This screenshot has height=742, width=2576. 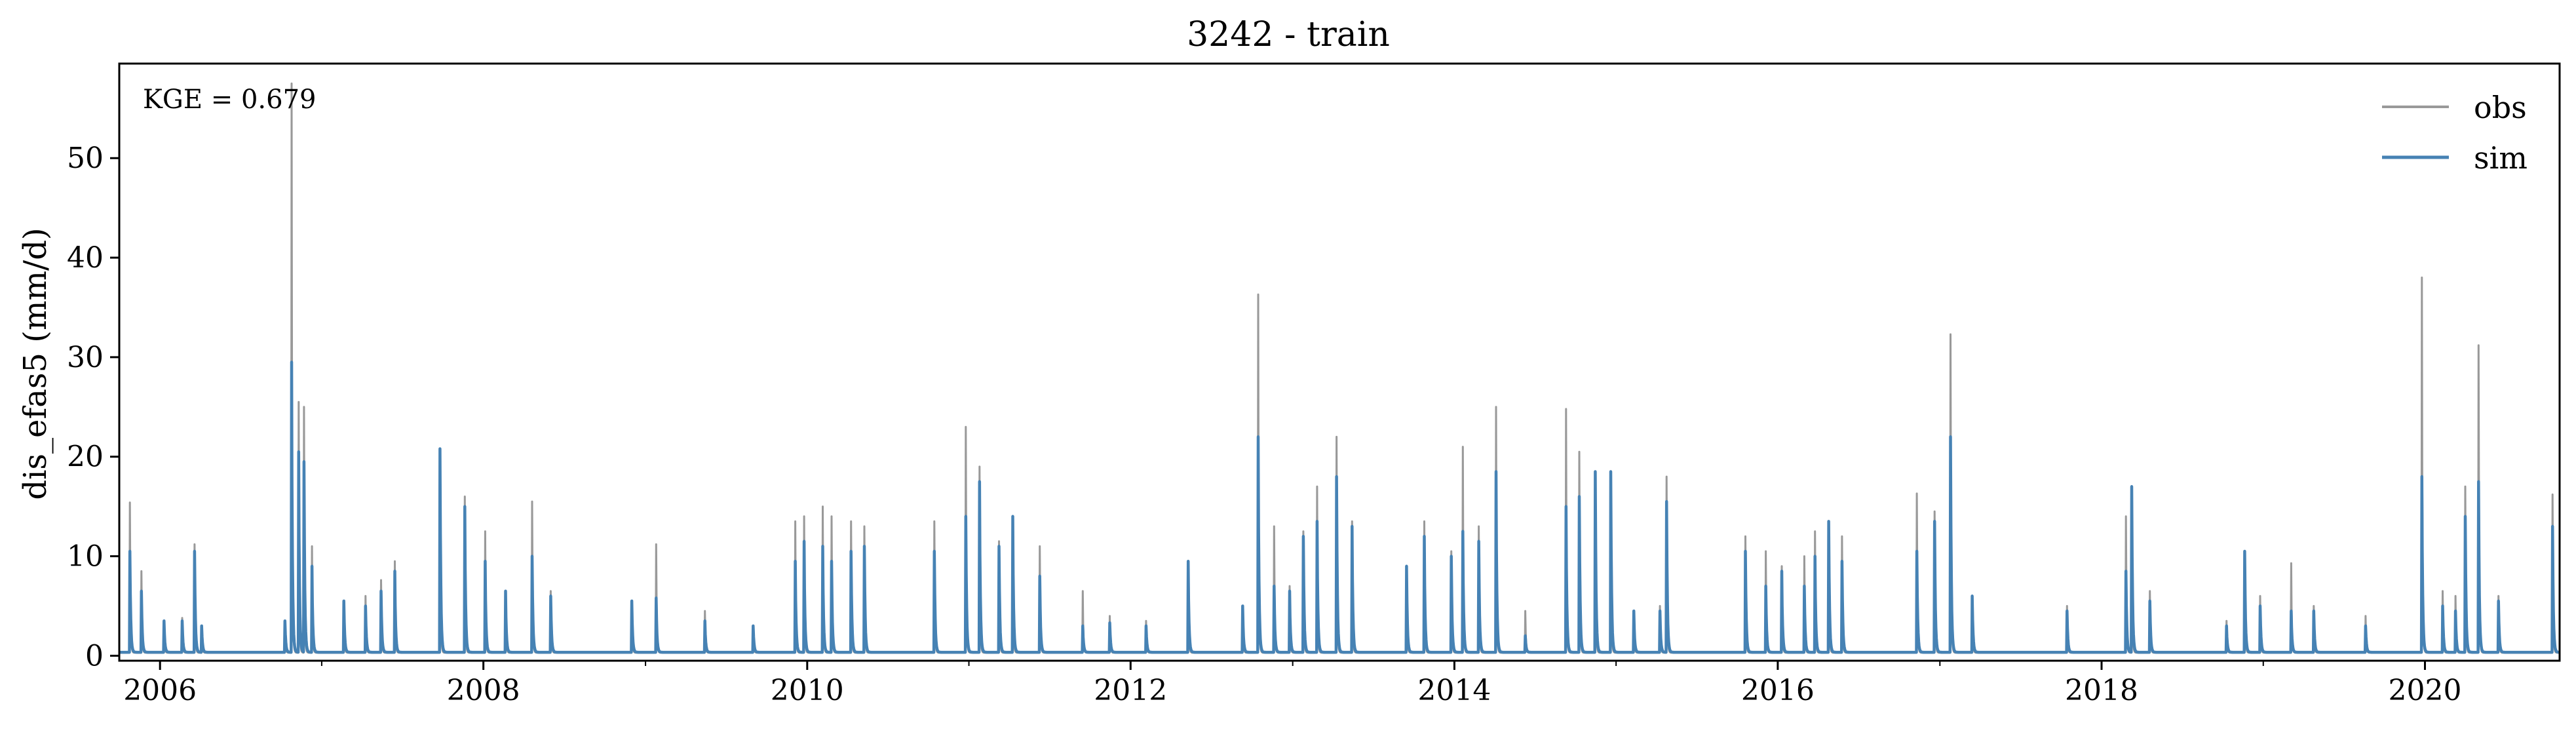 I want to click on legend-obs-label: obs, so click(x=2500, y=107).